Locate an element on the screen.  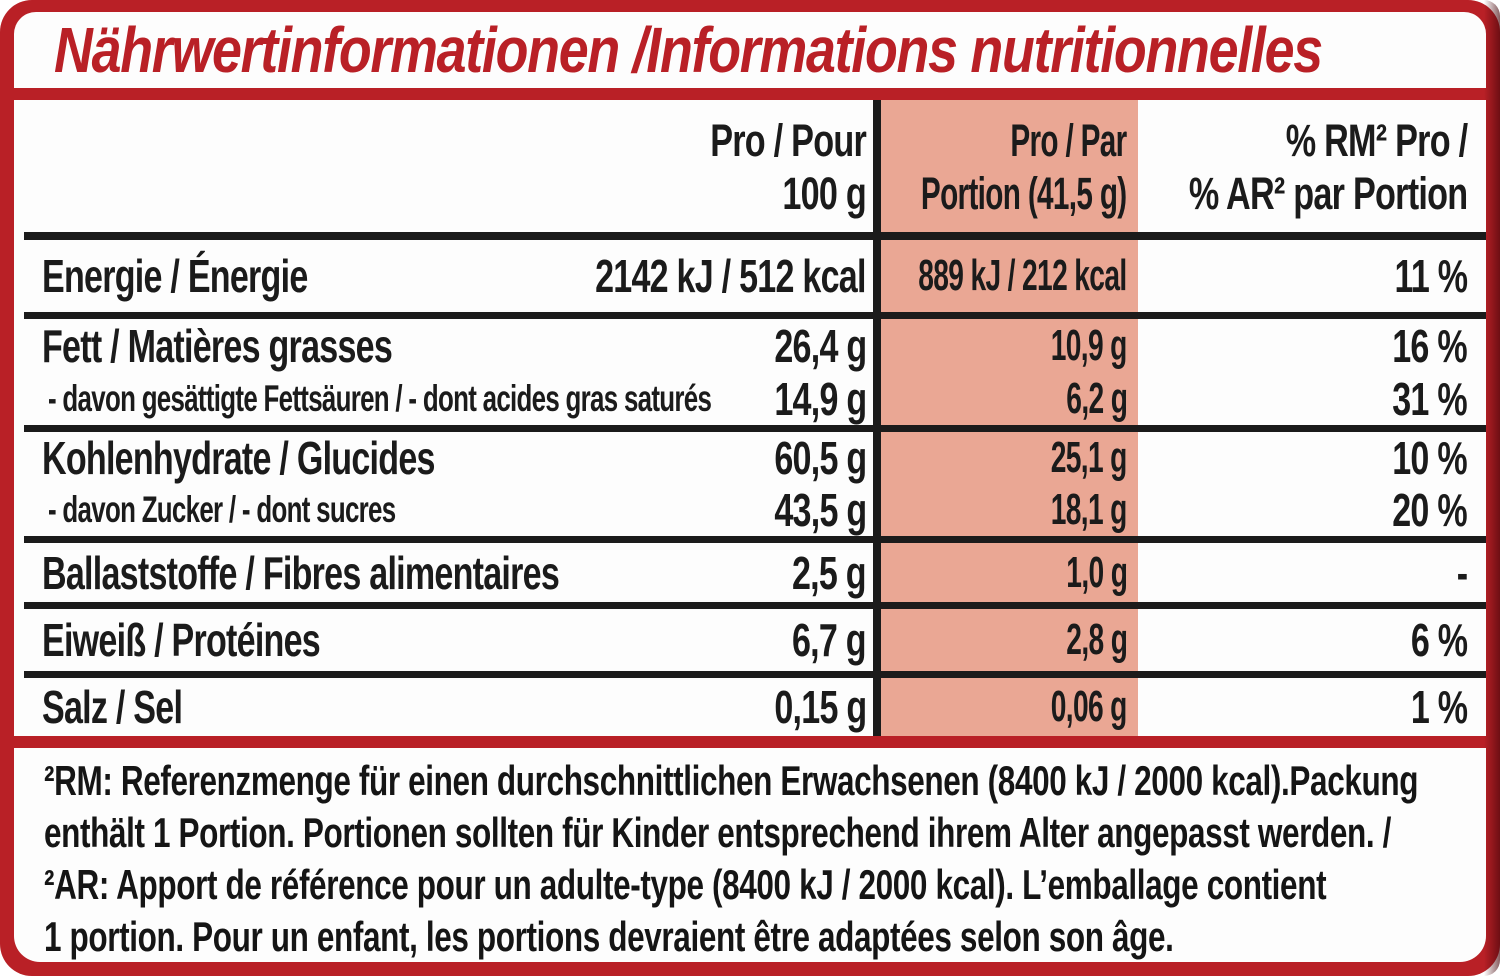
col-header-portion: Pro / Par Portion (41,5 g) is located at coordinates (971, 167).